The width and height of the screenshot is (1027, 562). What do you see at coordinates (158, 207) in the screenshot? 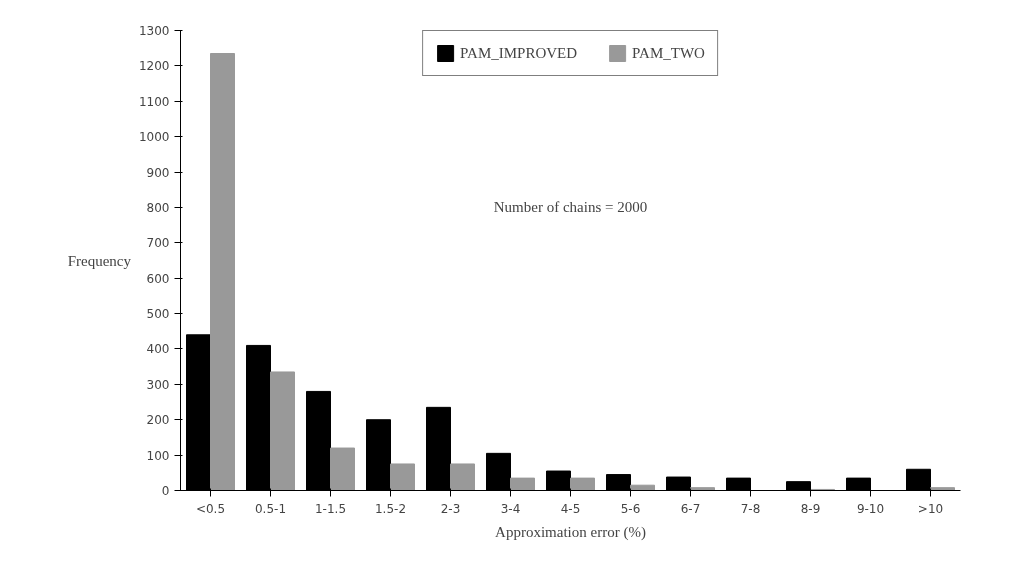
I see `y-tick-label: 800` at bounding box center [158, 207].